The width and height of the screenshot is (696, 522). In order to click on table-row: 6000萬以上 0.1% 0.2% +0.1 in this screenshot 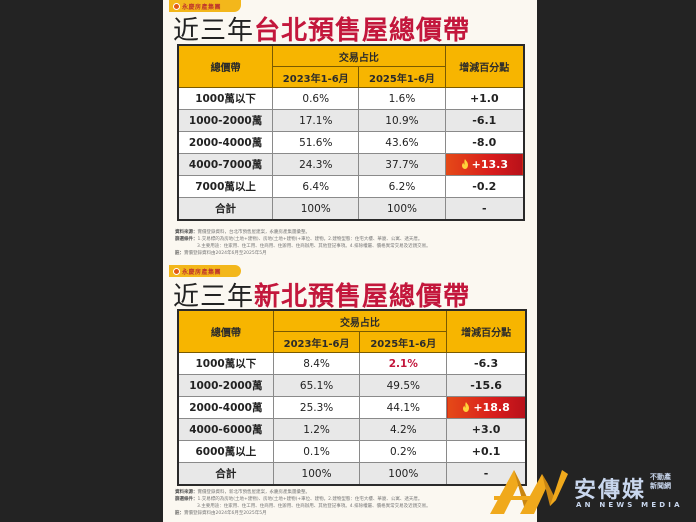, I will do `click(352, 451)`.